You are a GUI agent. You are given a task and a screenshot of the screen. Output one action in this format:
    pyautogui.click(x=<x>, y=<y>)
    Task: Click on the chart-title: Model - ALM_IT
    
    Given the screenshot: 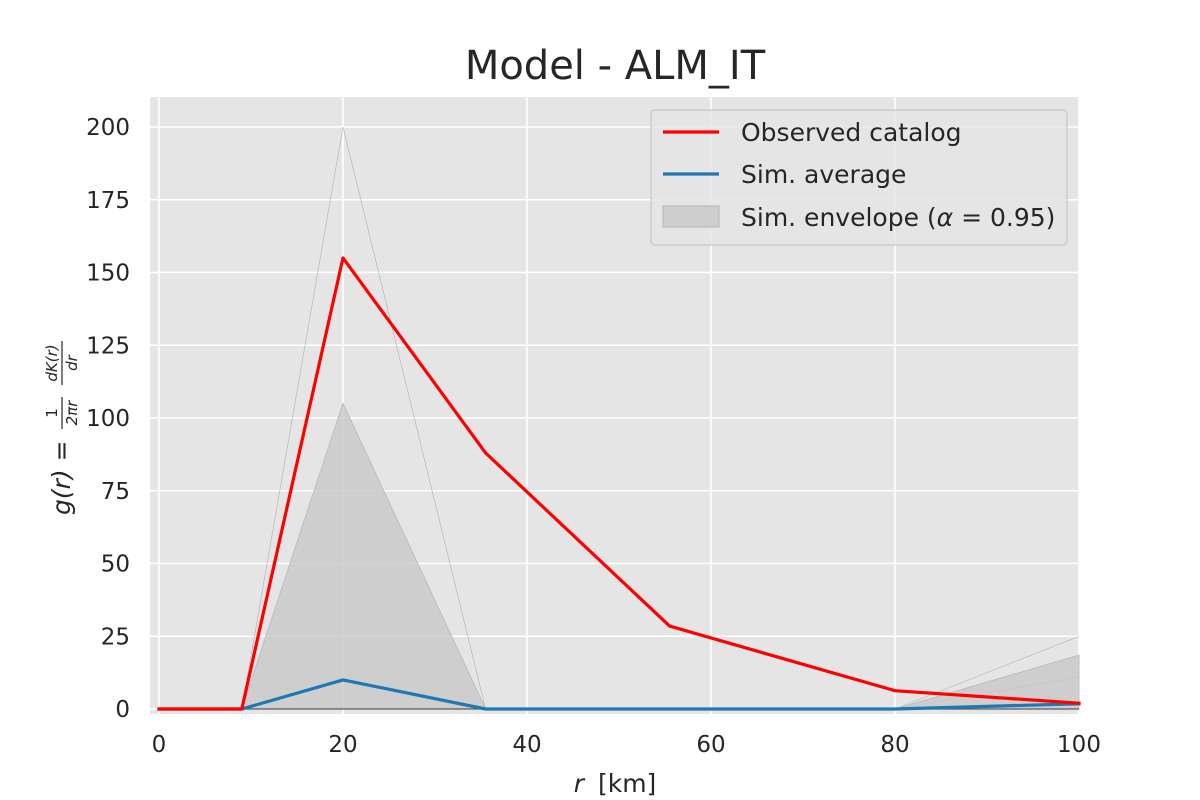 What is the action you would take?
    pyautogui.click(x=615, y=66)
    